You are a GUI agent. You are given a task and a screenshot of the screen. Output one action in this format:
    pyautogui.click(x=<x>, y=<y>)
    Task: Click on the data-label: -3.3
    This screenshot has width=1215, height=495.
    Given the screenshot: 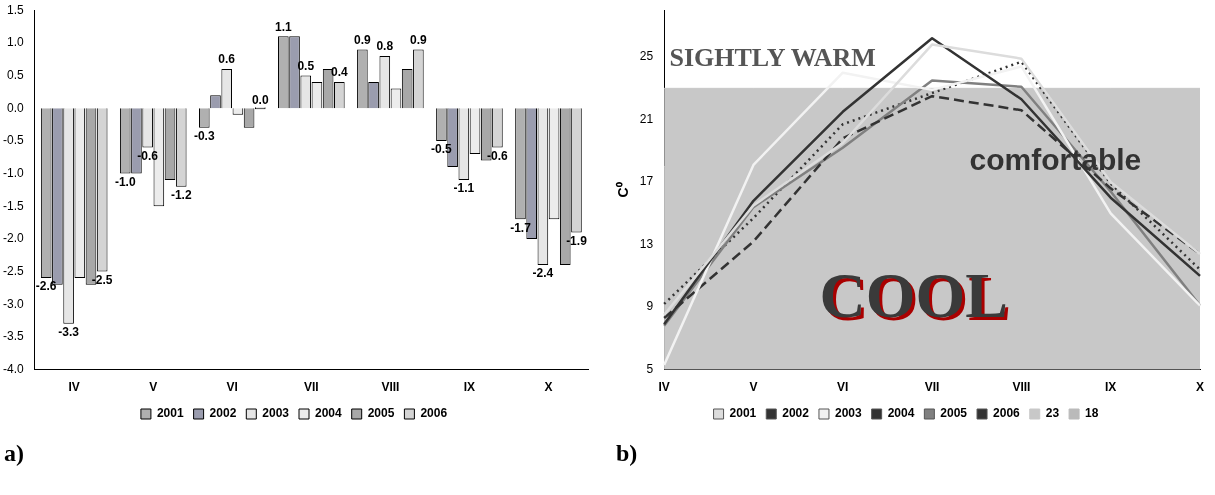 What is the action you would take?
    pyautogui.click(x=69, y=332)
    